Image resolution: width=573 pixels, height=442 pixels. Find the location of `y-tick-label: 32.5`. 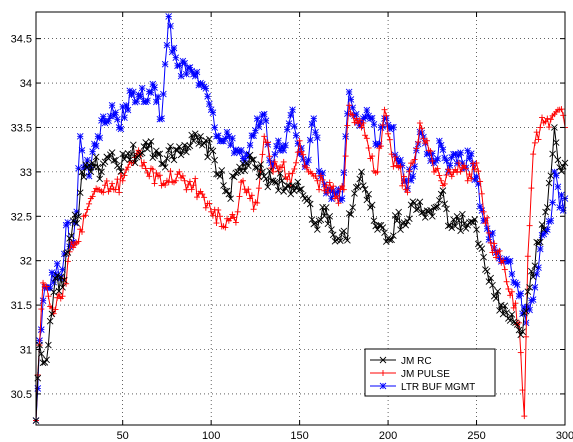

y-tick-label: 32.5 is located at coordinates (21, 217).